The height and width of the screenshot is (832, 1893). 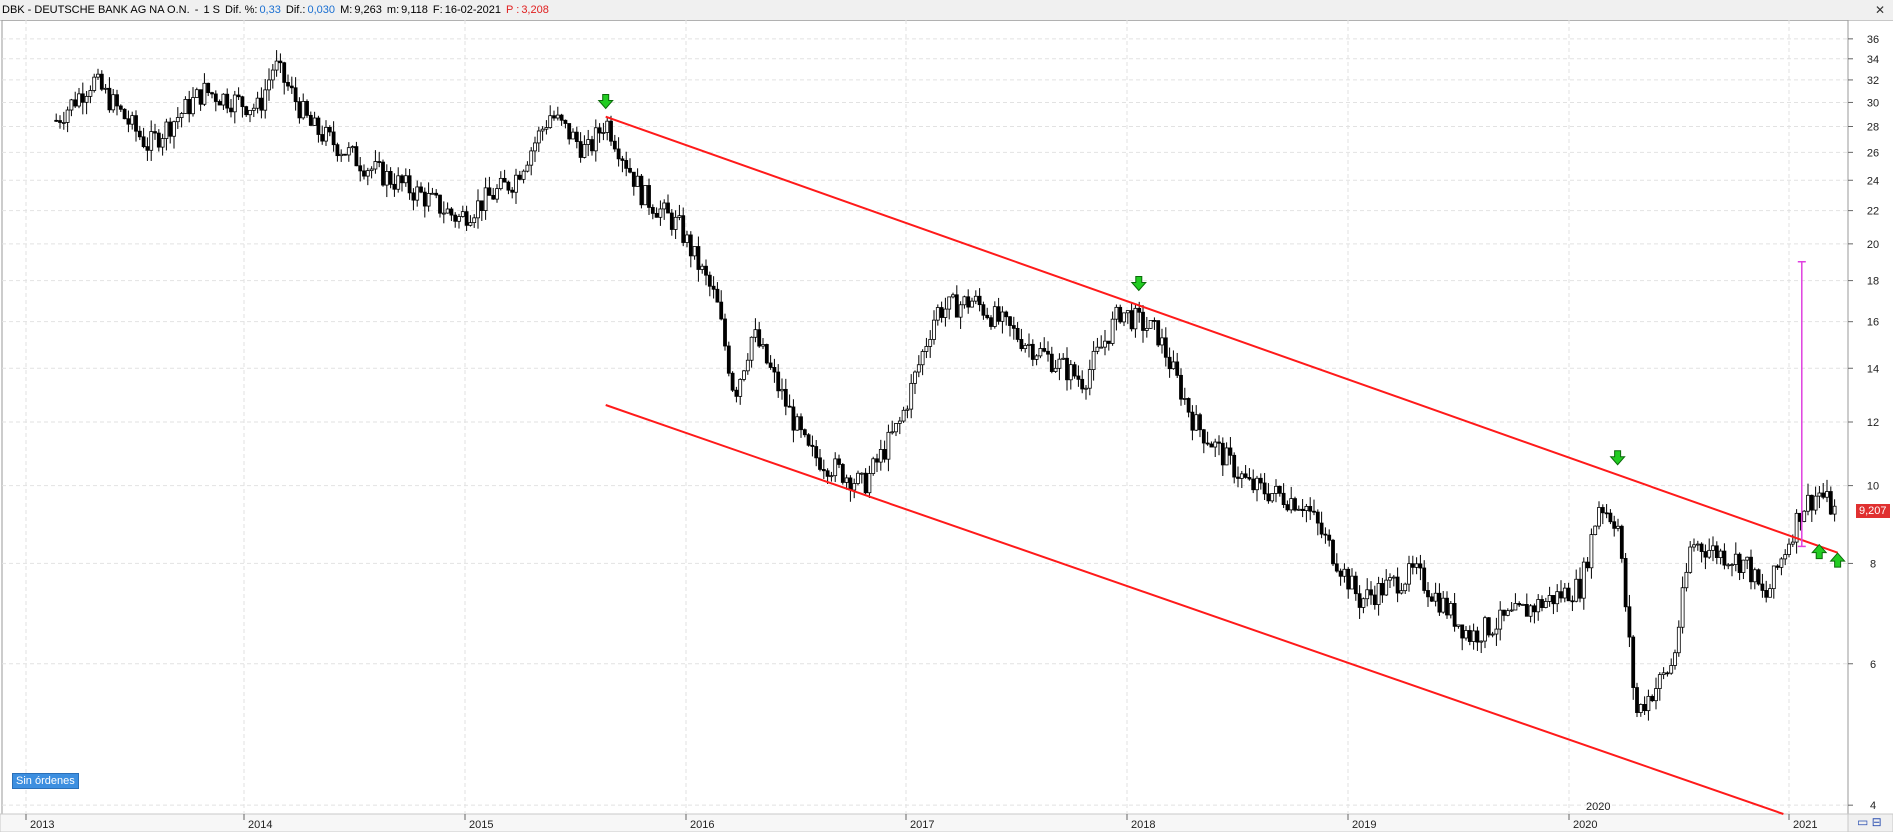 What do you see at coordinates (1869, 822) in the screenshot?
I see `chart-tool-icons: ▭ ⊟` at bounding box center [1869, 822].